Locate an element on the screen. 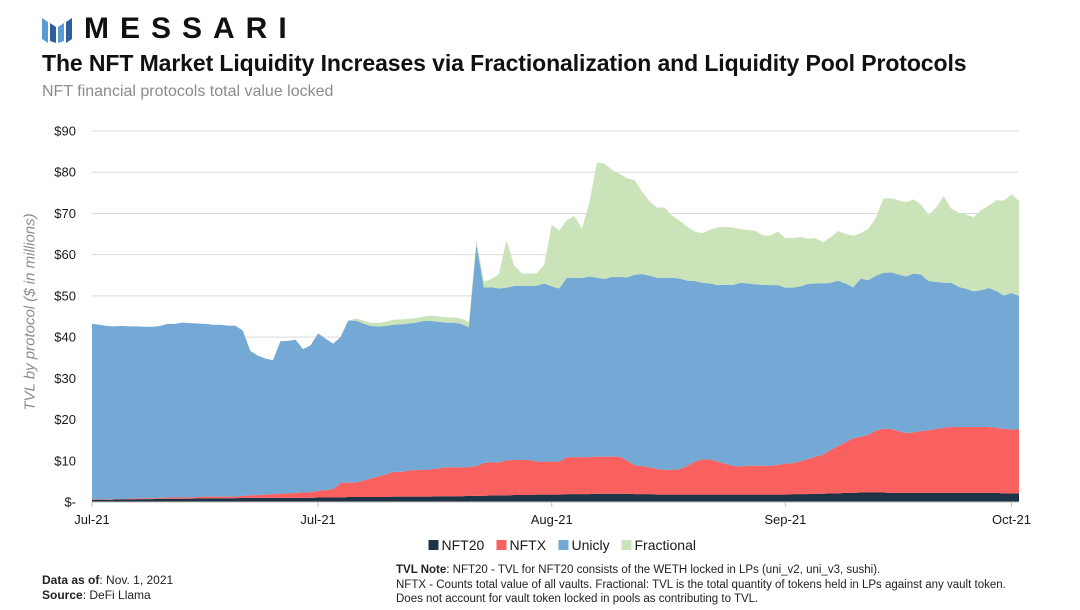 The width and height of the screenshot is (1080, 610). y-tick-label: $10 is located at coordinates (65, 460).